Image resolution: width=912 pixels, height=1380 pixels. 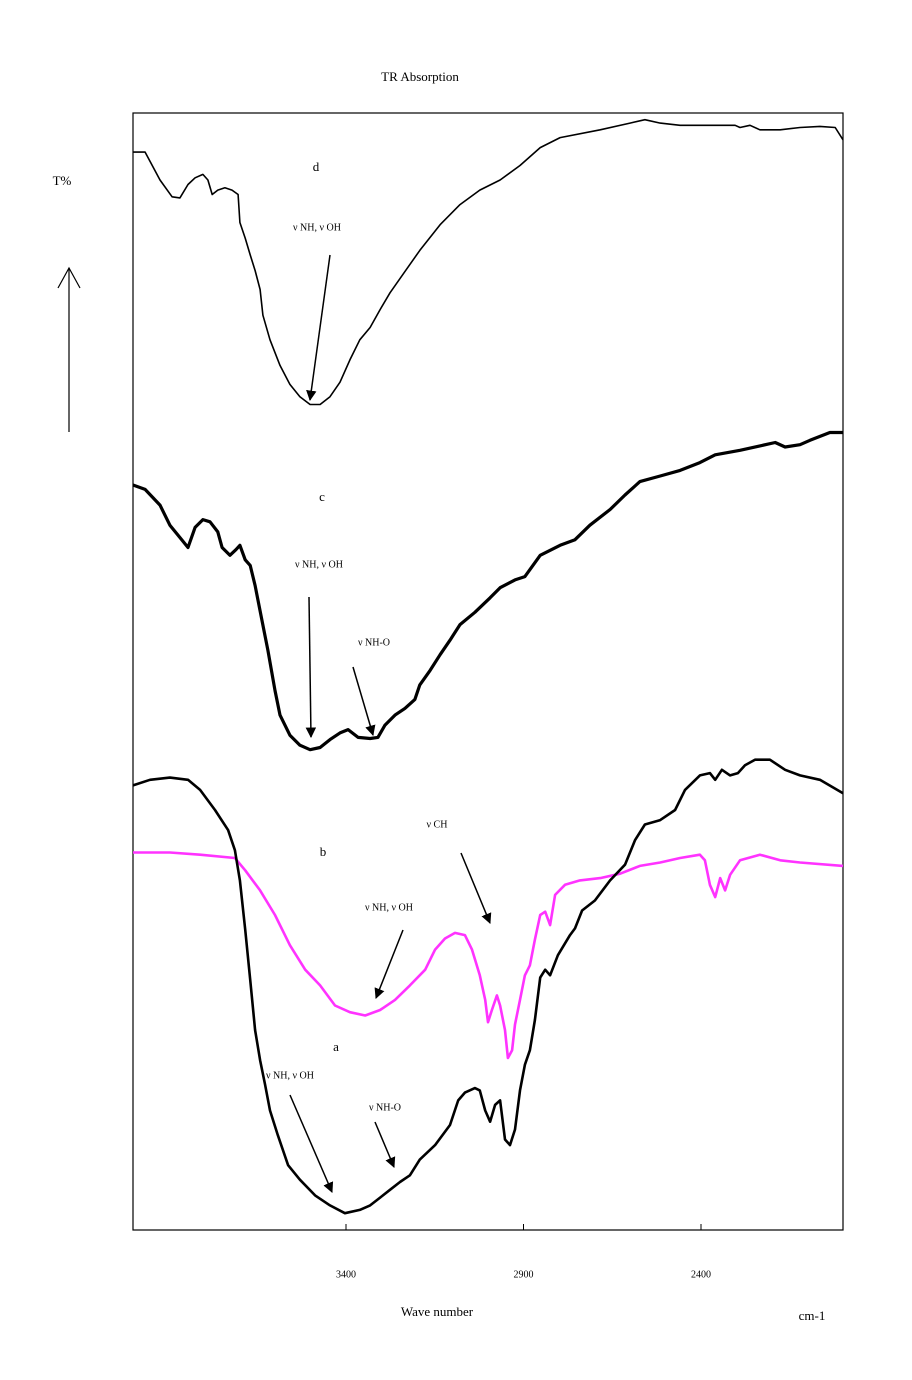 What do you see at coordinates (437, 824) in the screenshot?
I see `annotation: ν CH` at bounding box center [437, 824].